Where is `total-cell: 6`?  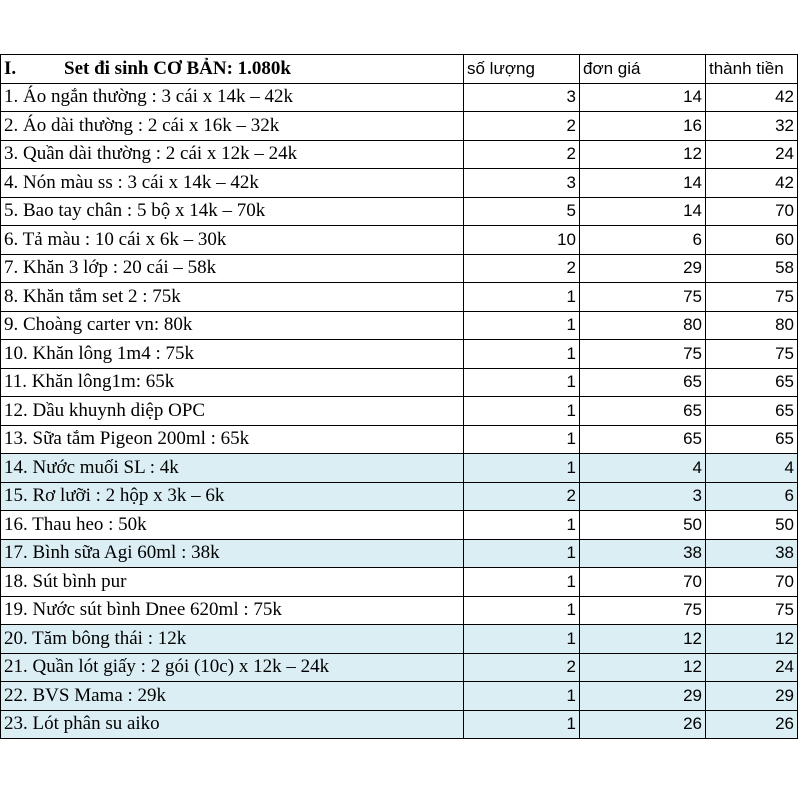
total-cell: 6 is located at coordinates (751, 496).